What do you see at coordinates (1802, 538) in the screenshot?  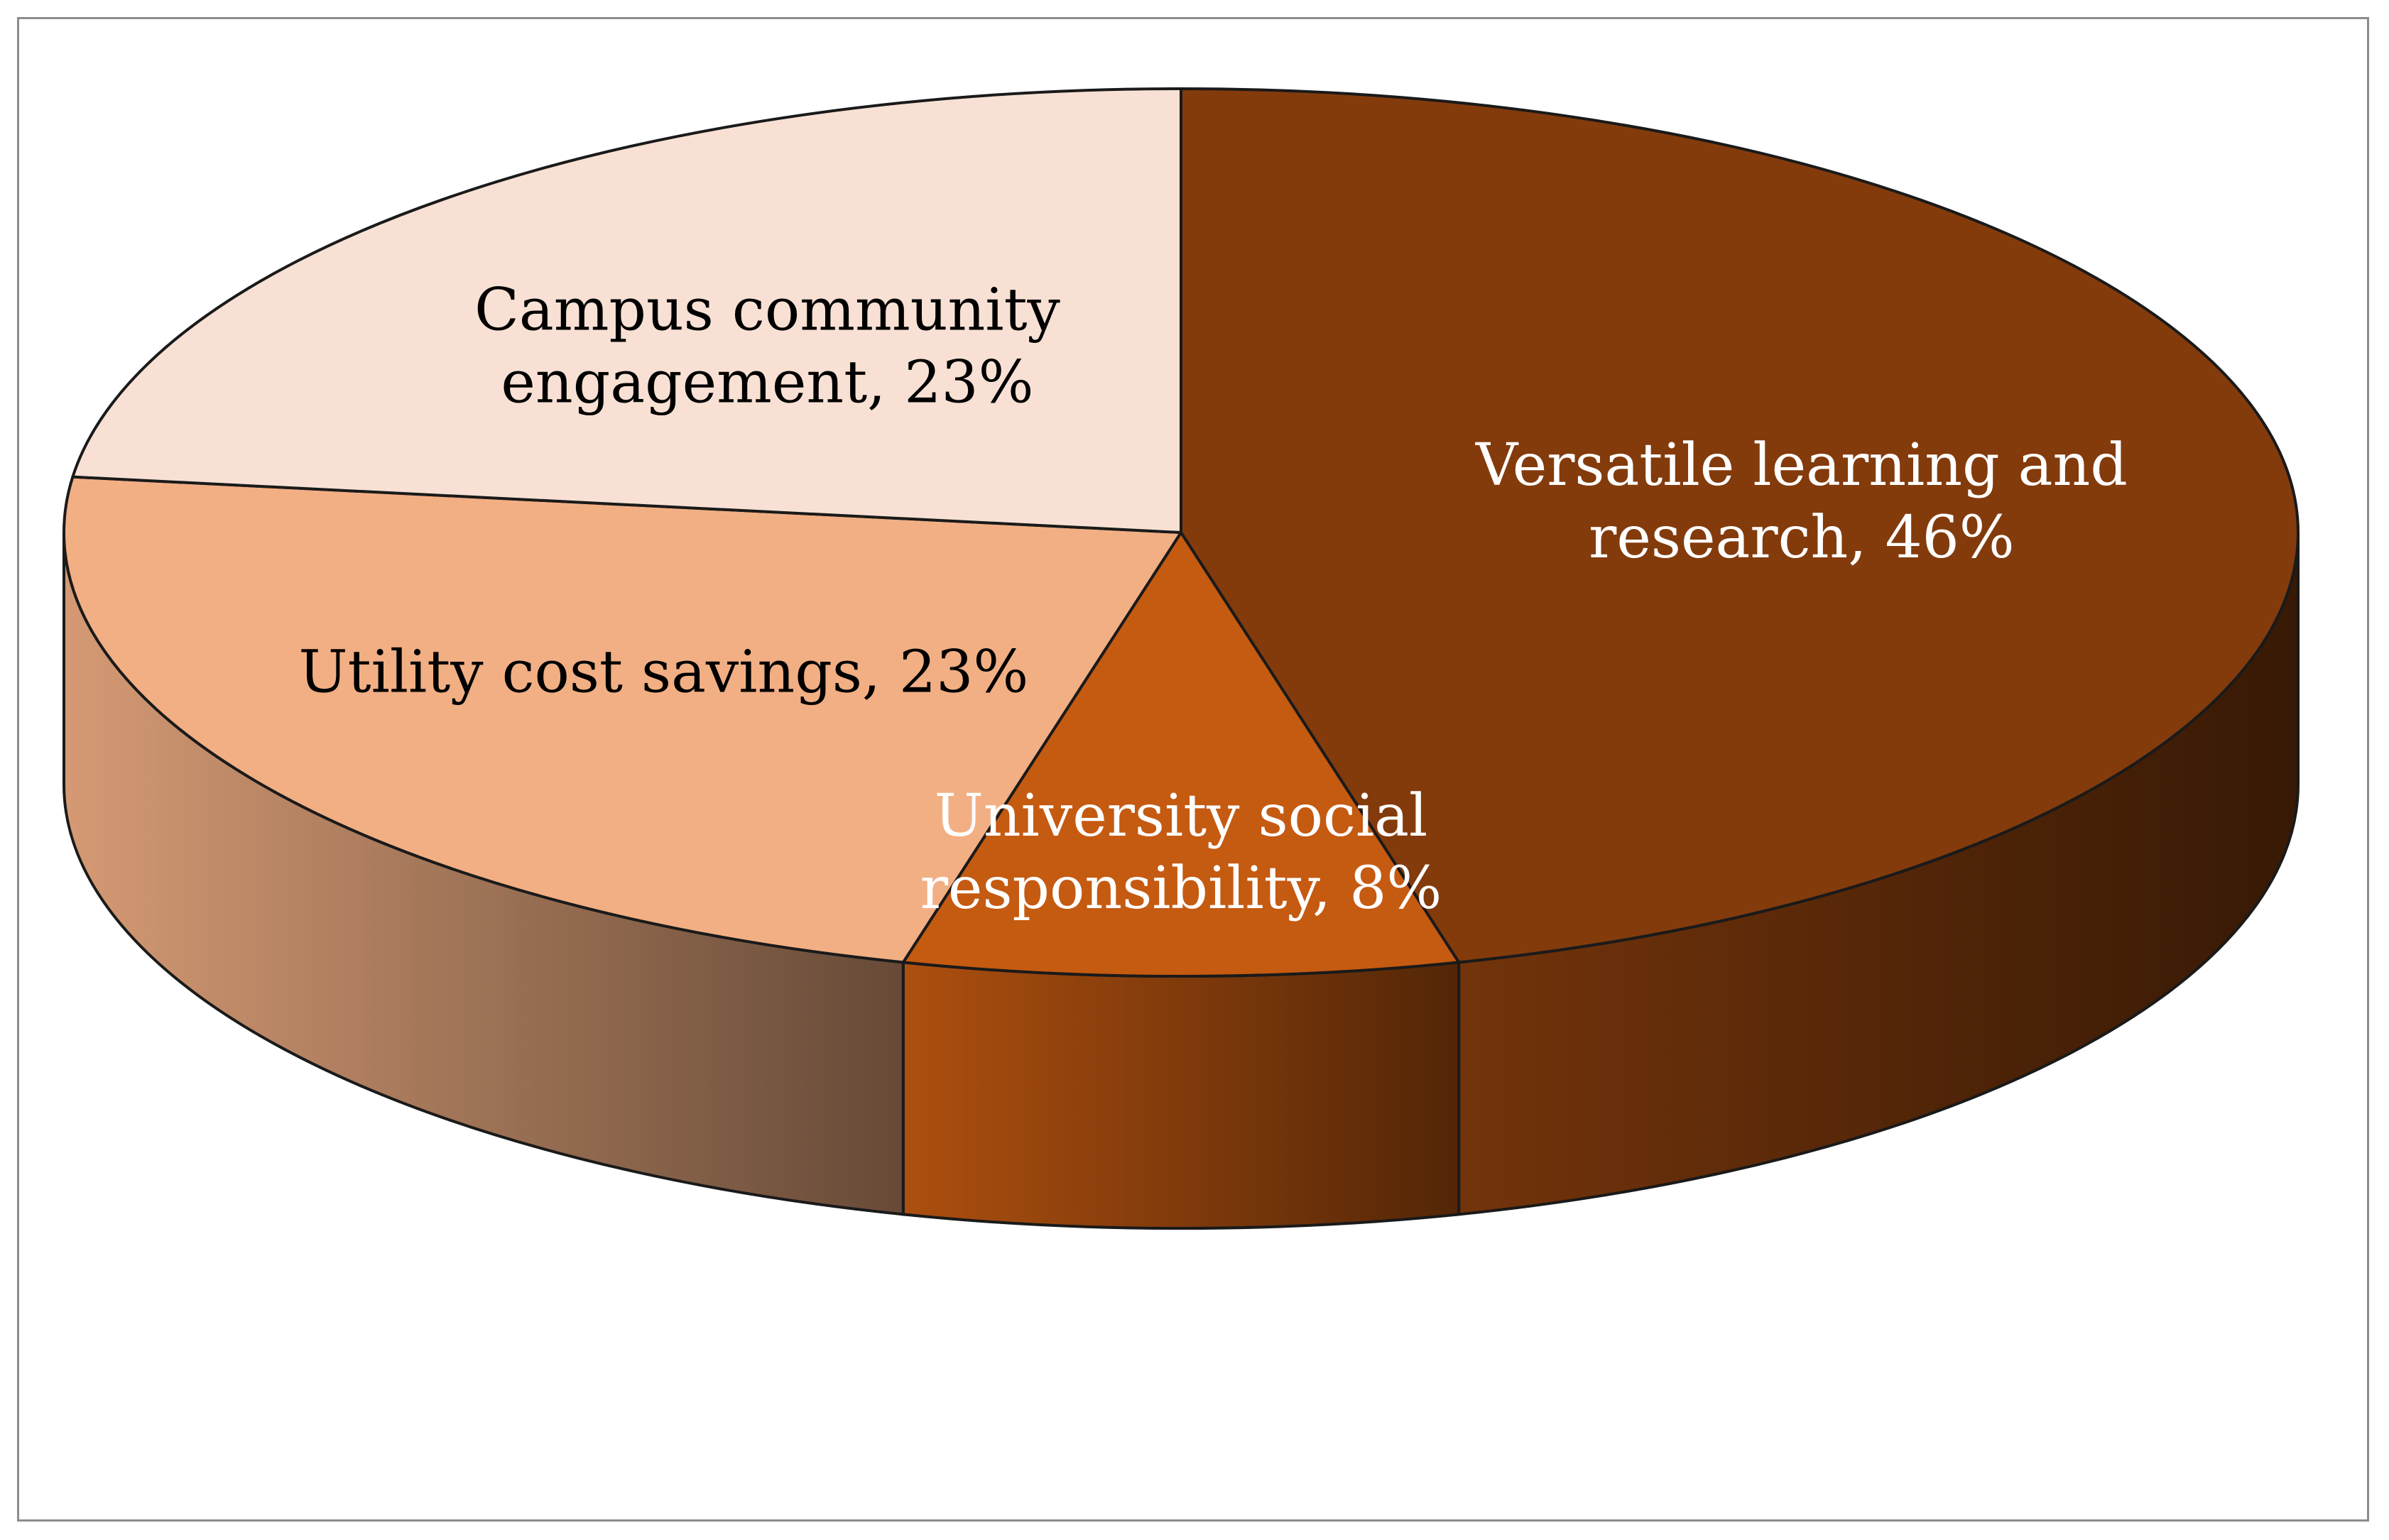 I see `pie-label-line: research, 46%` at bounding box center [1802, 538].